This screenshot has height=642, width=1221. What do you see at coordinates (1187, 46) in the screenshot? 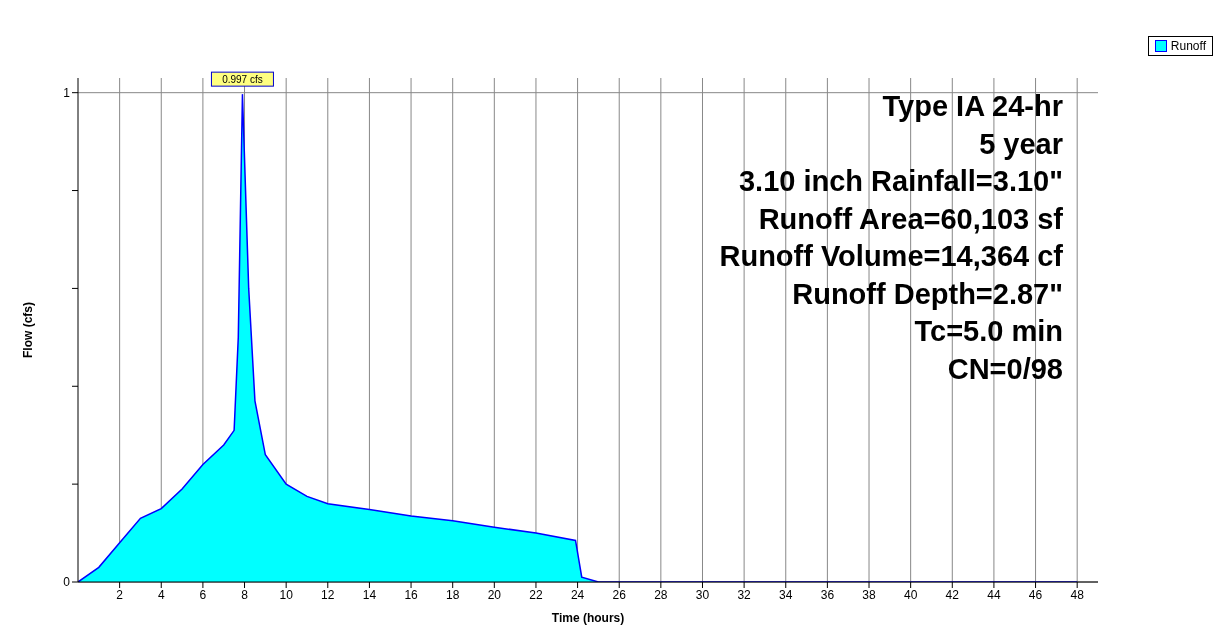
I see `legend-label: Runoff` at bounding box center [1187, 46].